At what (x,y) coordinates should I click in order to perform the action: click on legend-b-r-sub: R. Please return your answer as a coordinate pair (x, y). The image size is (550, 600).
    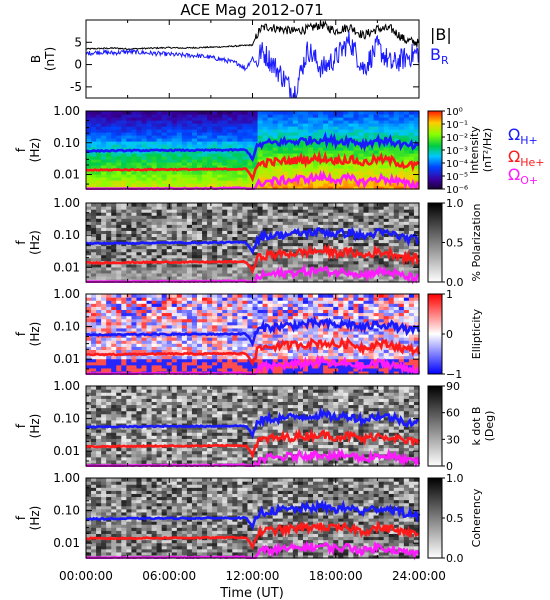
    Looking at the image, I should click on (445, 60).